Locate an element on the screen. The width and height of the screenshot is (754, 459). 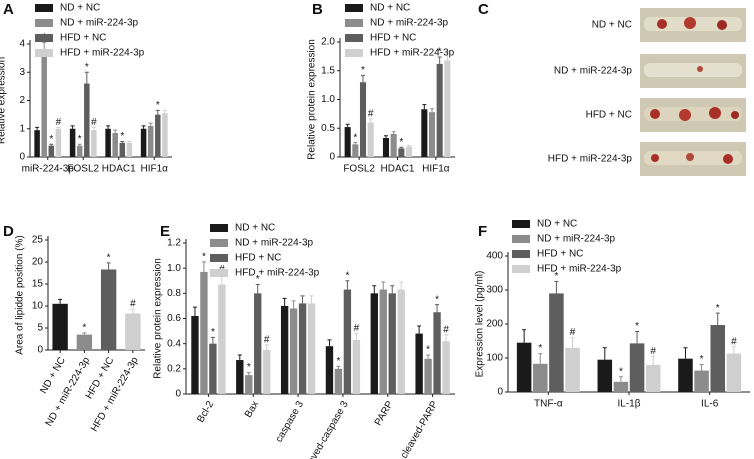
y-tick-label: 400 is located at coordinates (494, 256).